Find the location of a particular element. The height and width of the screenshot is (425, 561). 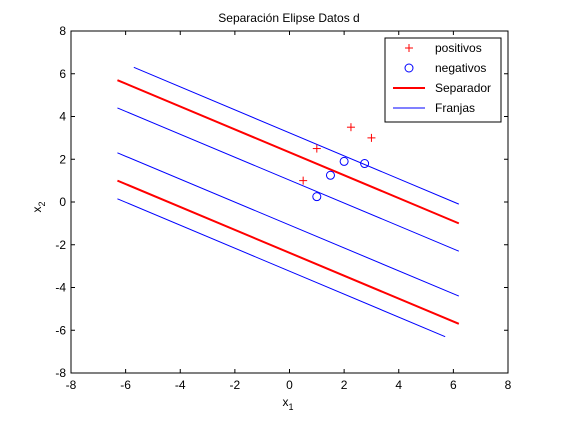

x-axis-label-subscript: 1 is located at coordinates (290, 407).